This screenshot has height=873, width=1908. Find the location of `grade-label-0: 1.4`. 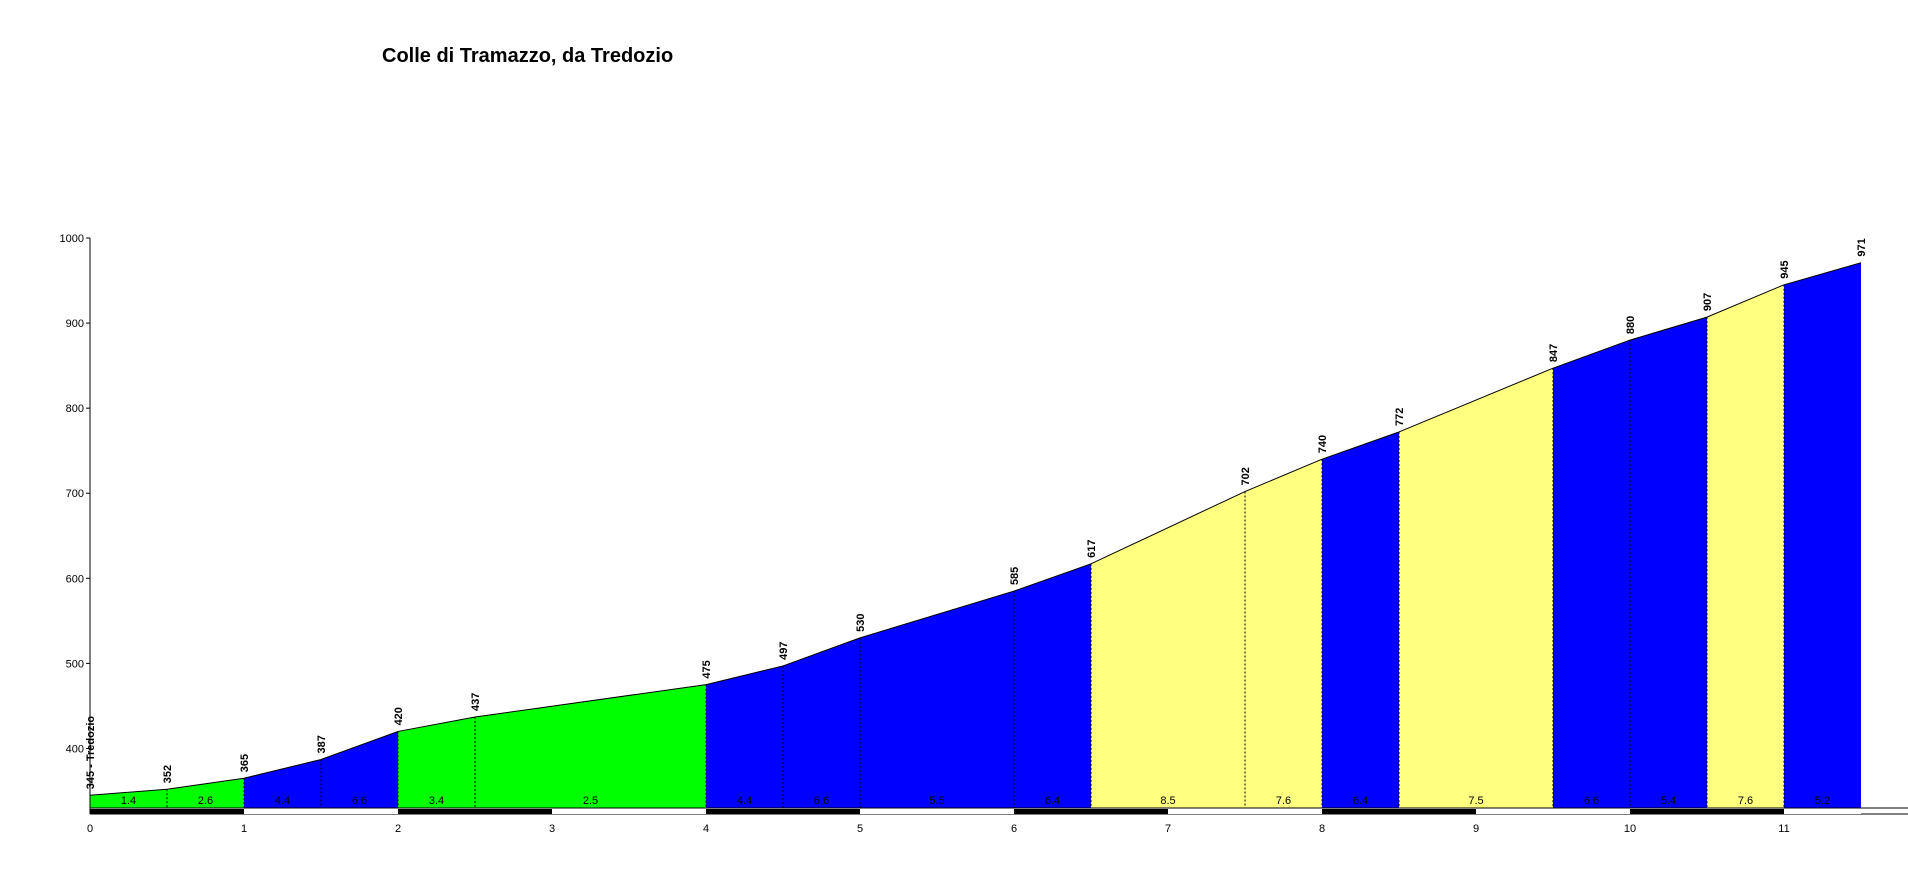

grade-label-0: 1.4 is located at coordinates (128, 801).